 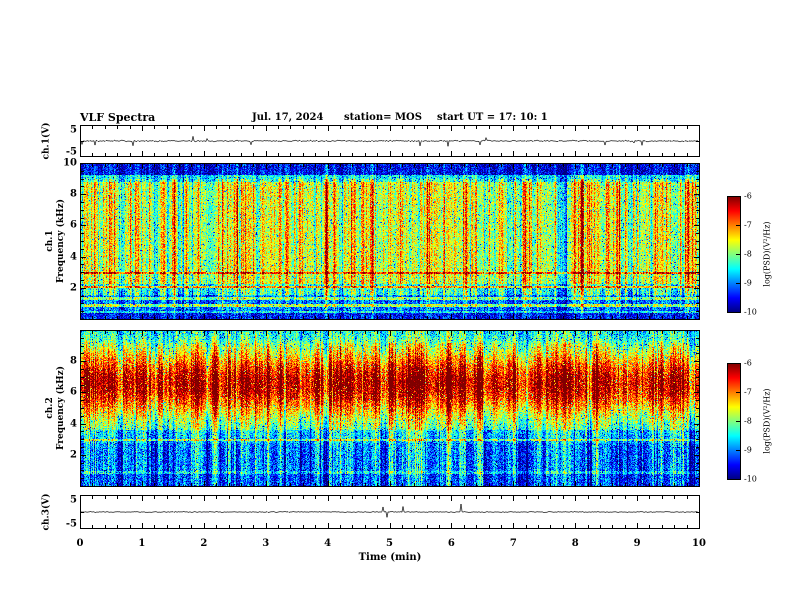 What do you see at coordinates (734, 254) in the screenshot?
I see `colorbar-ch1` at bounding box center [734, 254].